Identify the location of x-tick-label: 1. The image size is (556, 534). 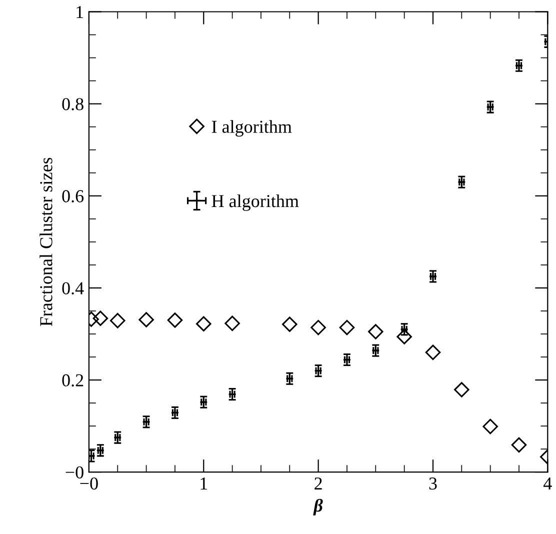
(204, 484).